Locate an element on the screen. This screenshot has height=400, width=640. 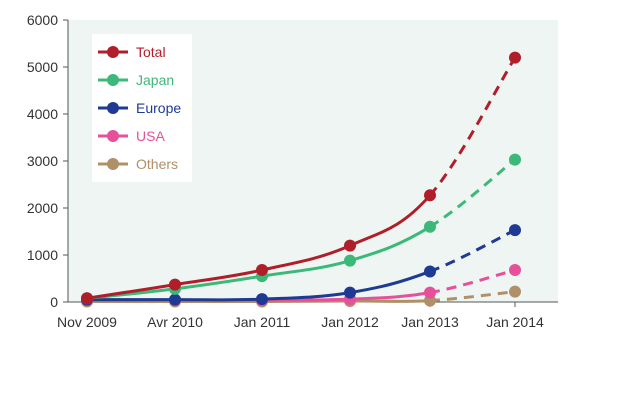
legend-item-others: Others is located at coordinates (138, 164).